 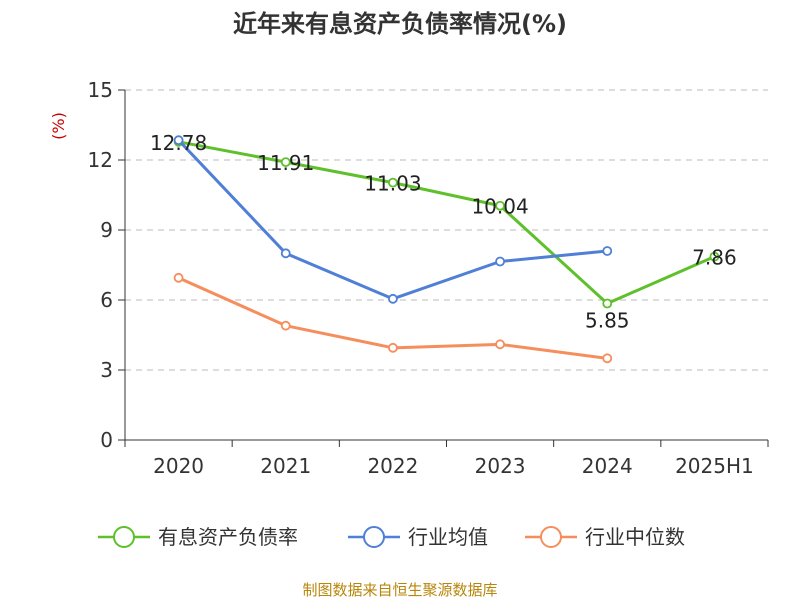 I want to click on y-tick-label: 3, so click(x=106, y=370).